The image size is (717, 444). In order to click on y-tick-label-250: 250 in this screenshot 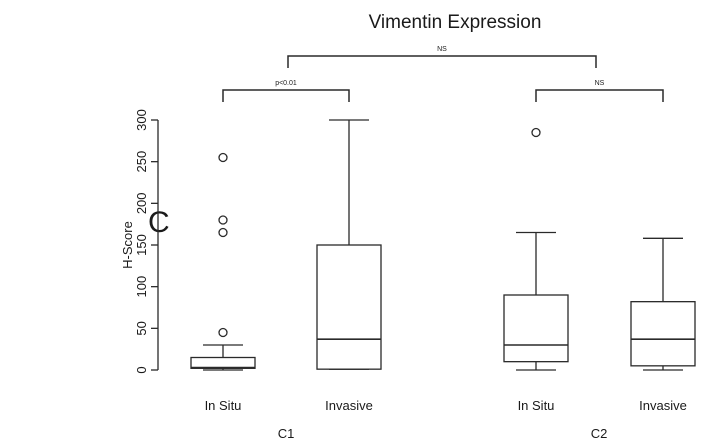, I will do `click(141, 162)`.